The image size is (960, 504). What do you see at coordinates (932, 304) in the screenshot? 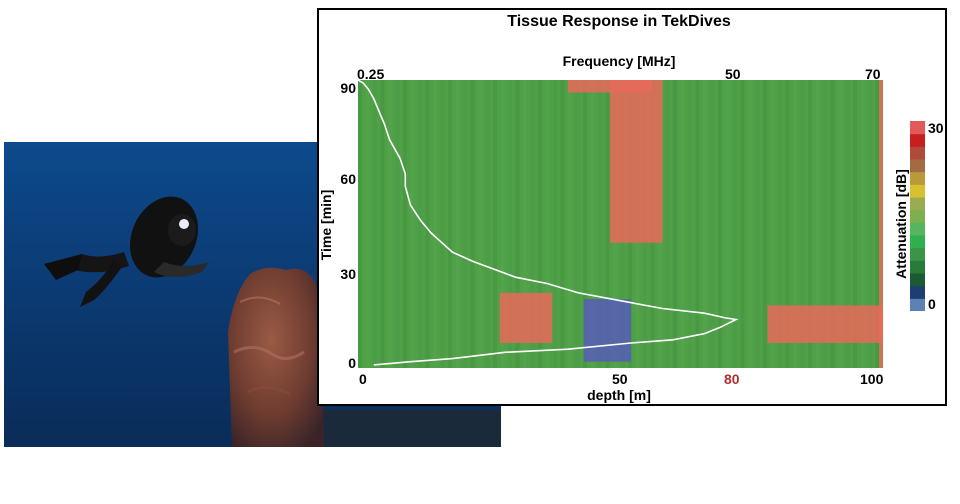
I see `colorbar-tick-label: 0` at bounding box center [932, 304].